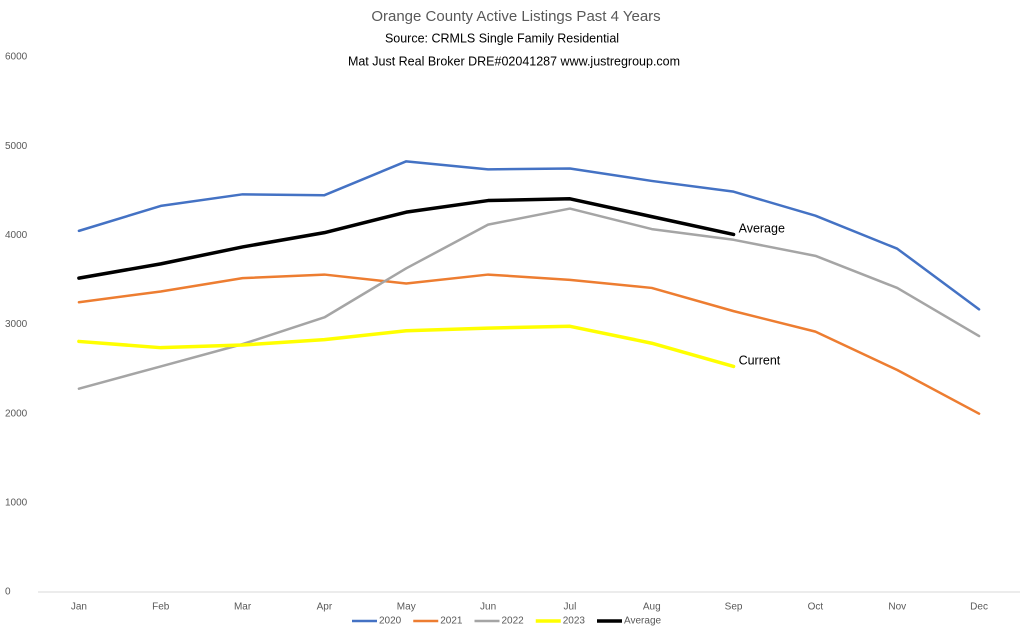 This screenshot has width=1027, height=631. What do you see at coordinates (488, 607) in the screenshot?
I see `x-tick-label: Jun` at bounding box center [488, 607].